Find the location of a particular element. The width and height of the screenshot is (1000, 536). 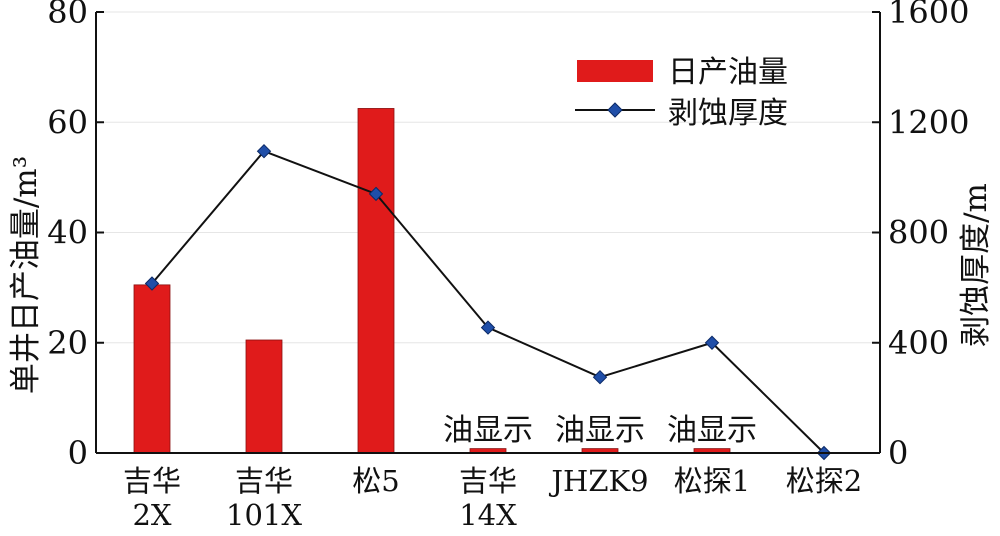

legend-bar-swatch is located at coordinates (615, 71).